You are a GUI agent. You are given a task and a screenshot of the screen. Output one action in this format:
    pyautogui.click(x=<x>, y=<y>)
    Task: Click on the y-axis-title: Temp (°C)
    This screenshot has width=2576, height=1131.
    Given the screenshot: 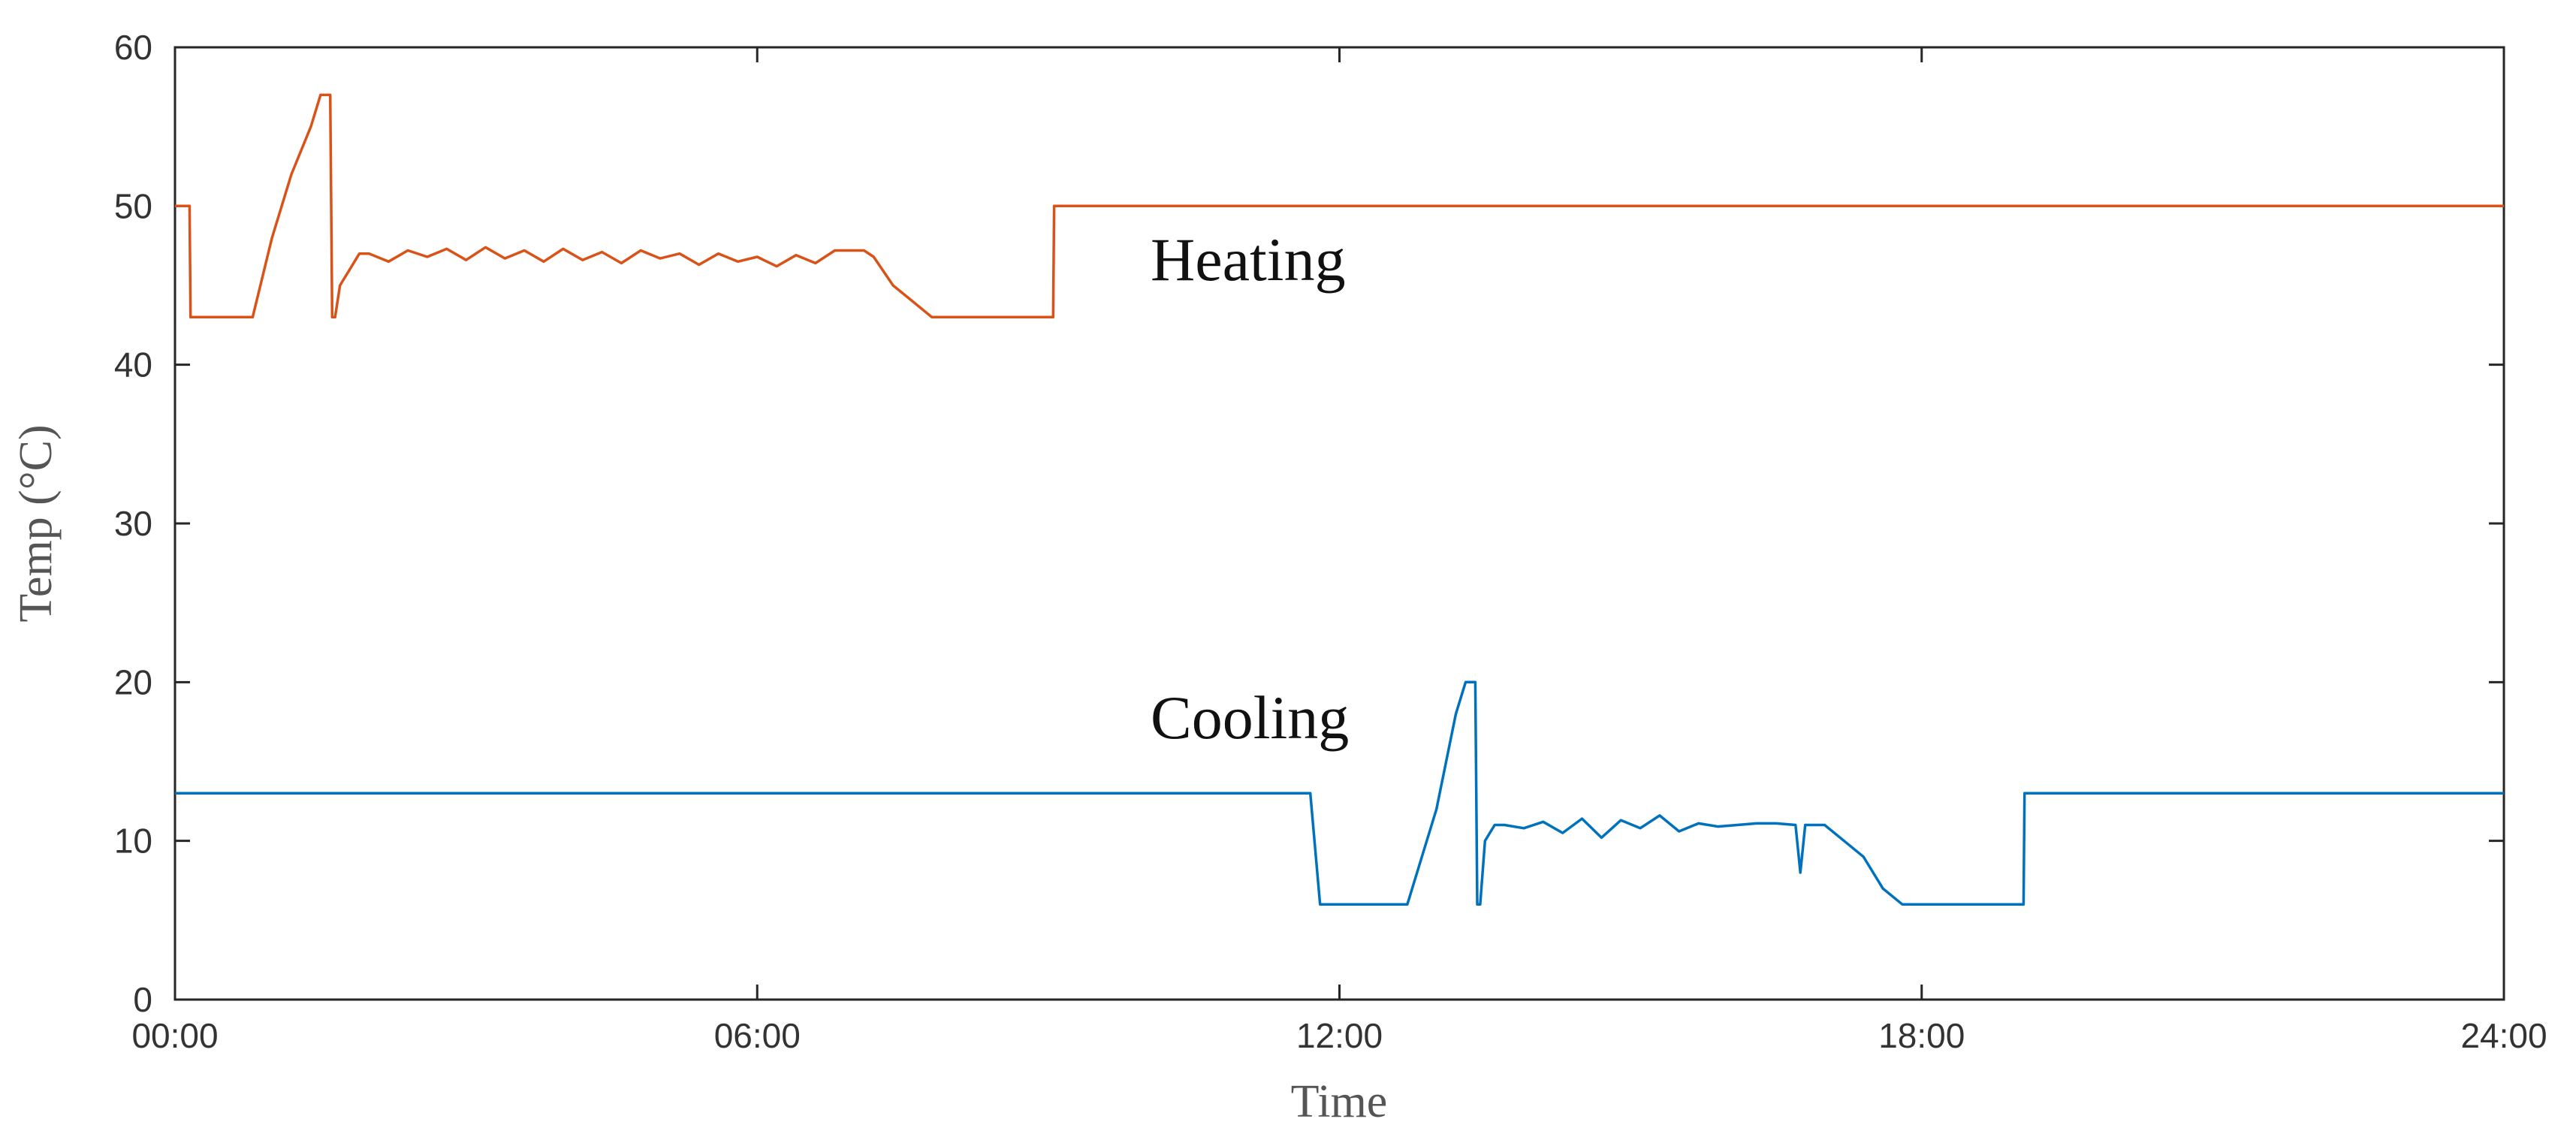 What is the action you would take?
    pyautogui.click(x=36, y=523)
    